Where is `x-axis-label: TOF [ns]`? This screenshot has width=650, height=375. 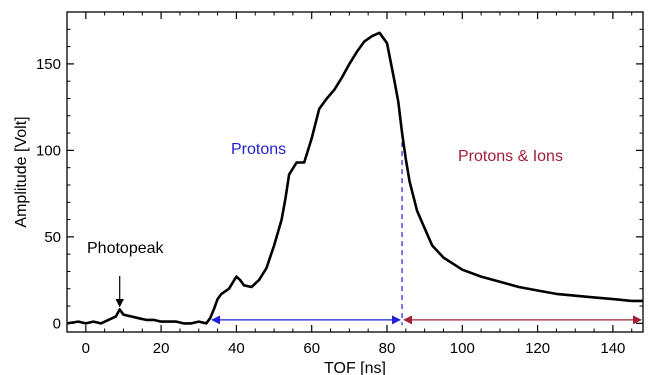 x-axis-label: TOF [ns] is located at coordinates (355, 367).